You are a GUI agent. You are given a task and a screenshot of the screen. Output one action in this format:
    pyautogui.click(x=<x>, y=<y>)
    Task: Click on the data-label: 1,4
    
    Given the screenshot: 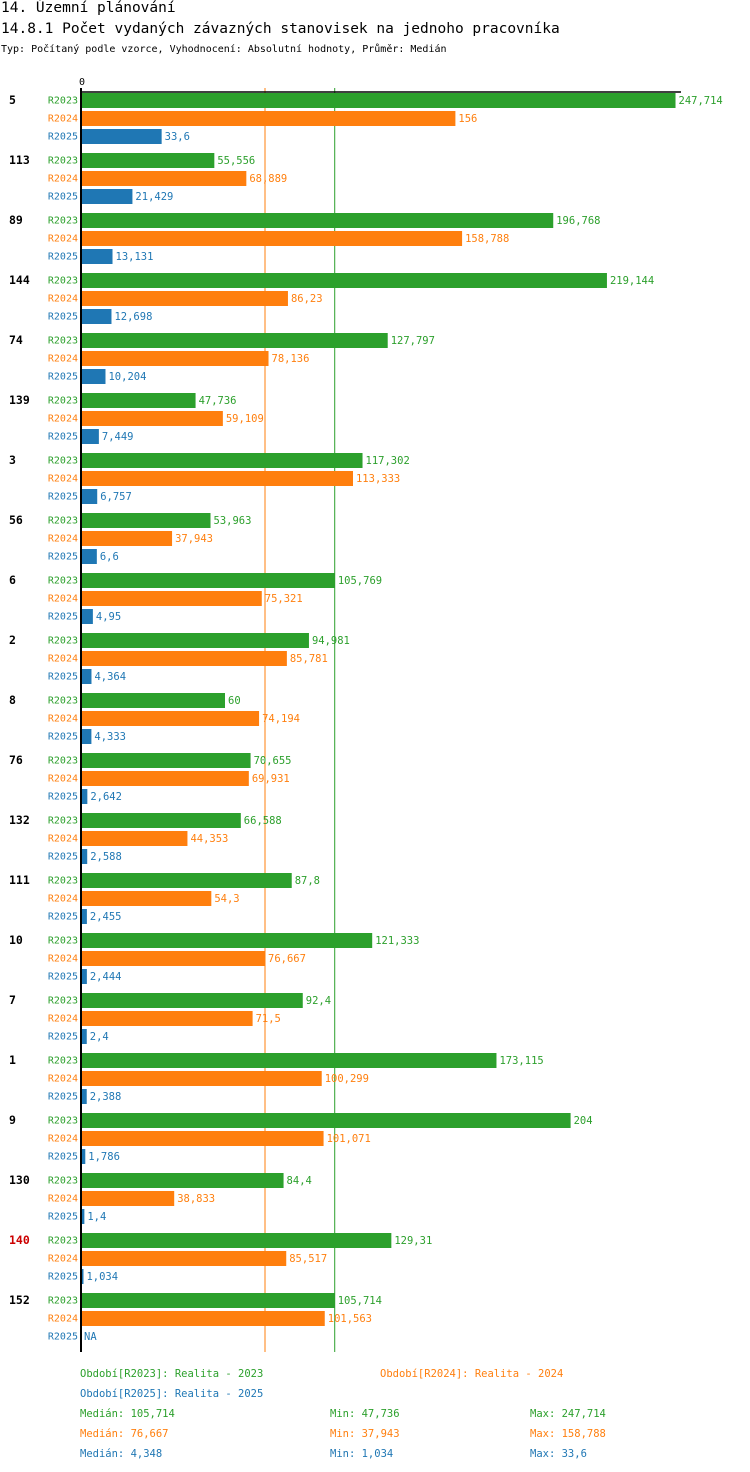 What is the action you would take?
    pyautogui.click(x=96, y=1217)
    